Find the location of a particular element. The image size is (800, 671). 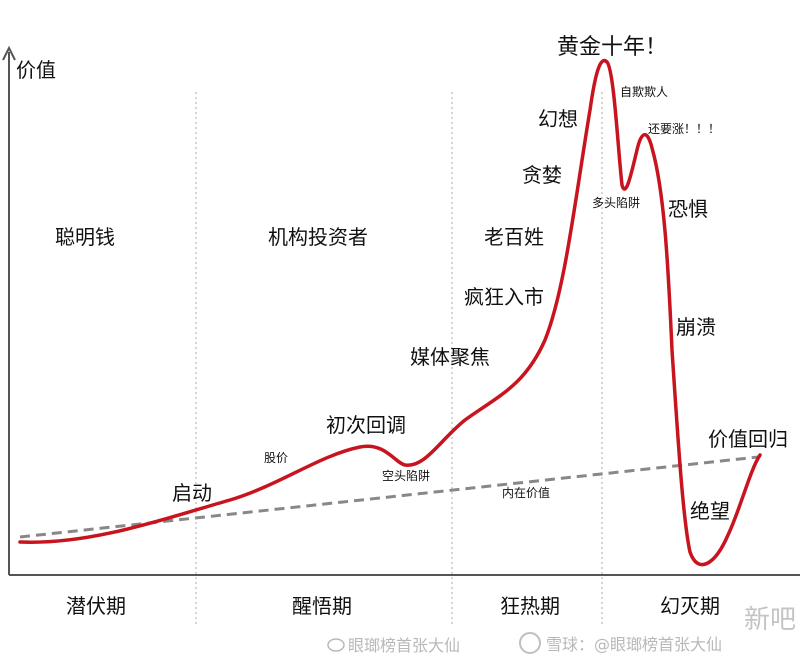

phase-frenzy: 狂热期 is located at coordinates (530, 606).